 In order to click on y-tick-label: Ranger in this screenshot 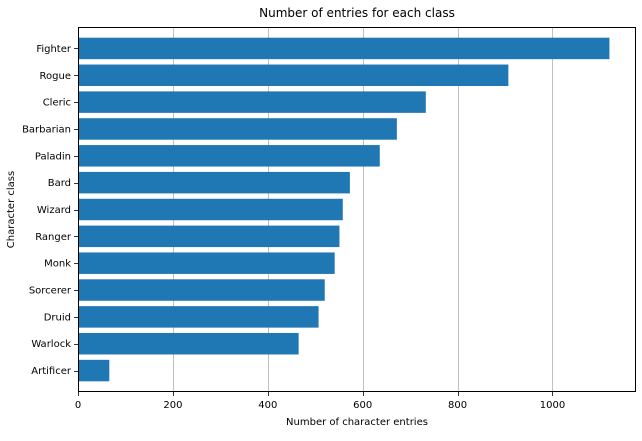, I will do `click(53, 237)`.